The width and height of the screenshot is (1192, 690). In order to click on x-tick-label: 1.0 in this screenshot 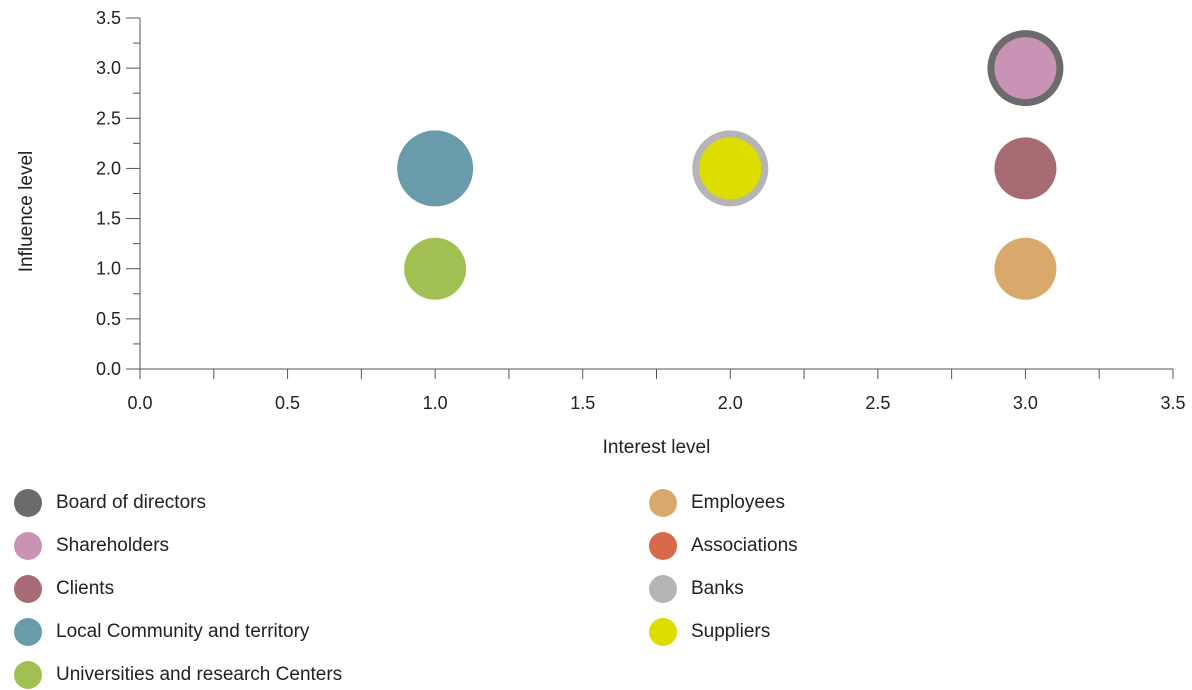, I will do `click(435, 403)`.